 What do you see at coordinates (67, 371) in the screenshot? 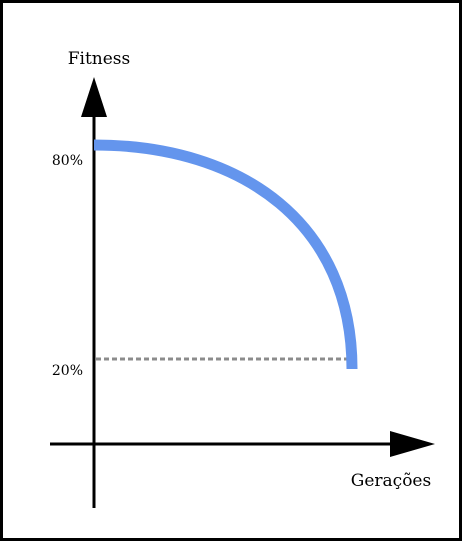
I see `y-tick-label-20: 20%` at bounding box center [67, 371].